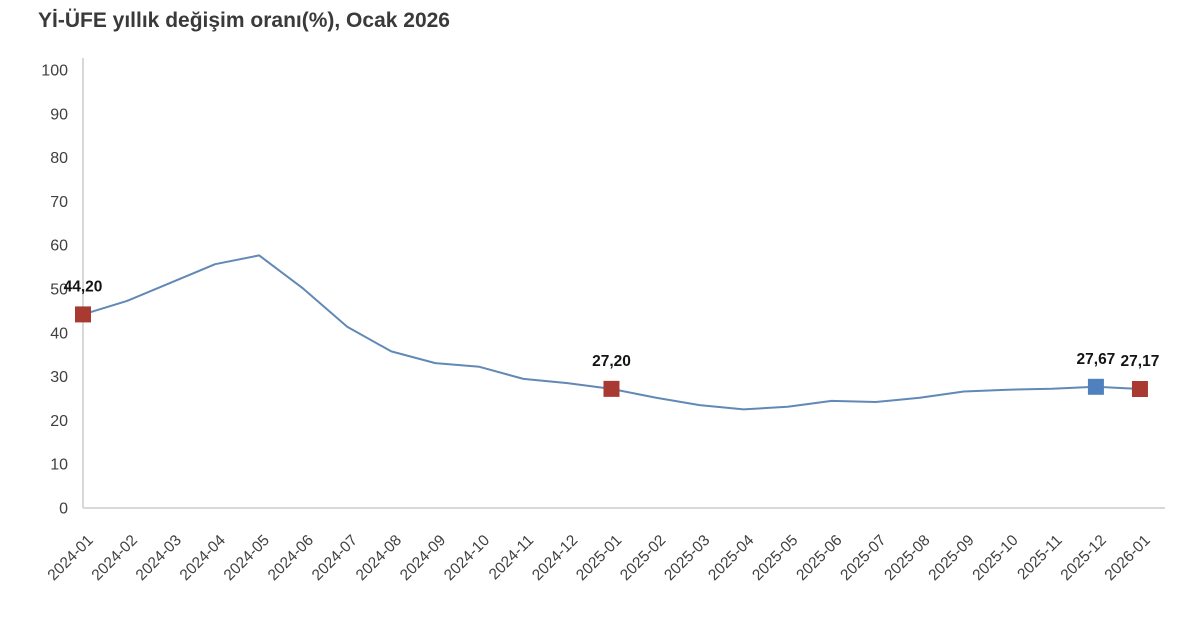 This screenshot has height=620, width=1200. Describe the element at coordinates (1083, 558) in the screenshot. I see `x-tick-label: 2025-12` at that location.